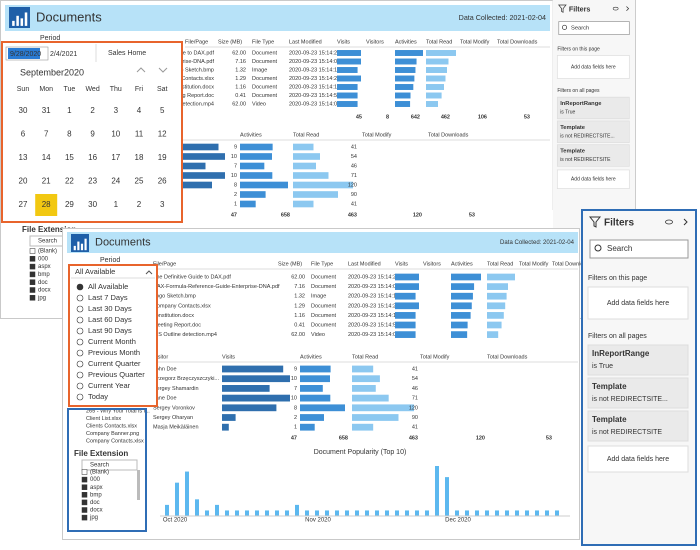 This screenshot has height=550, width=700. Describe the element at coordinates (108, 286) in the screenshot. I see `period-option: All Available` at that location.